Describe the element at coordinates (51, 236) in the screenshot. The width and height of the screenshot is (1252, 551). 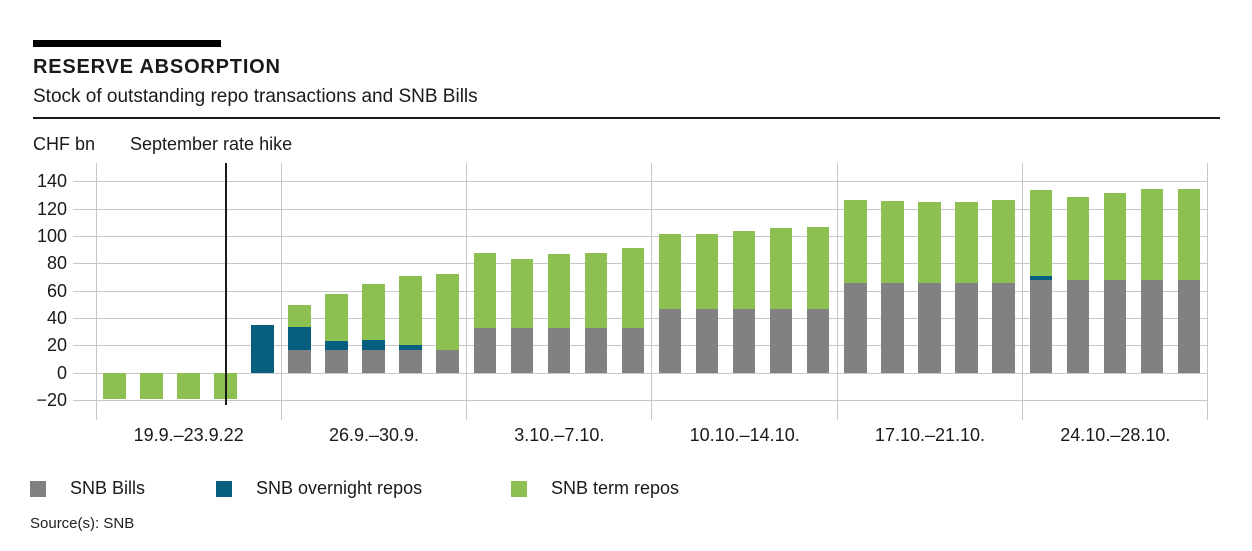
I see `y-tick-label: 100` at that location.